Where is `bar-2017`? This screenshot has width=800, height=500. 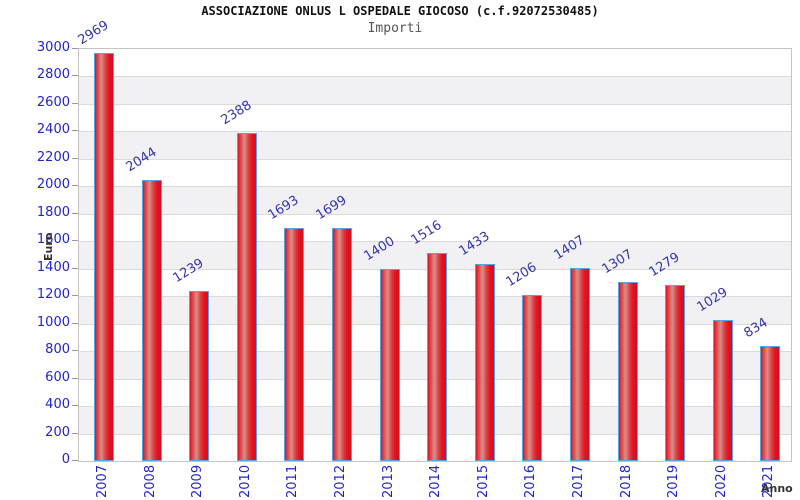 bar-2017 is located at coordinates (580, 364).